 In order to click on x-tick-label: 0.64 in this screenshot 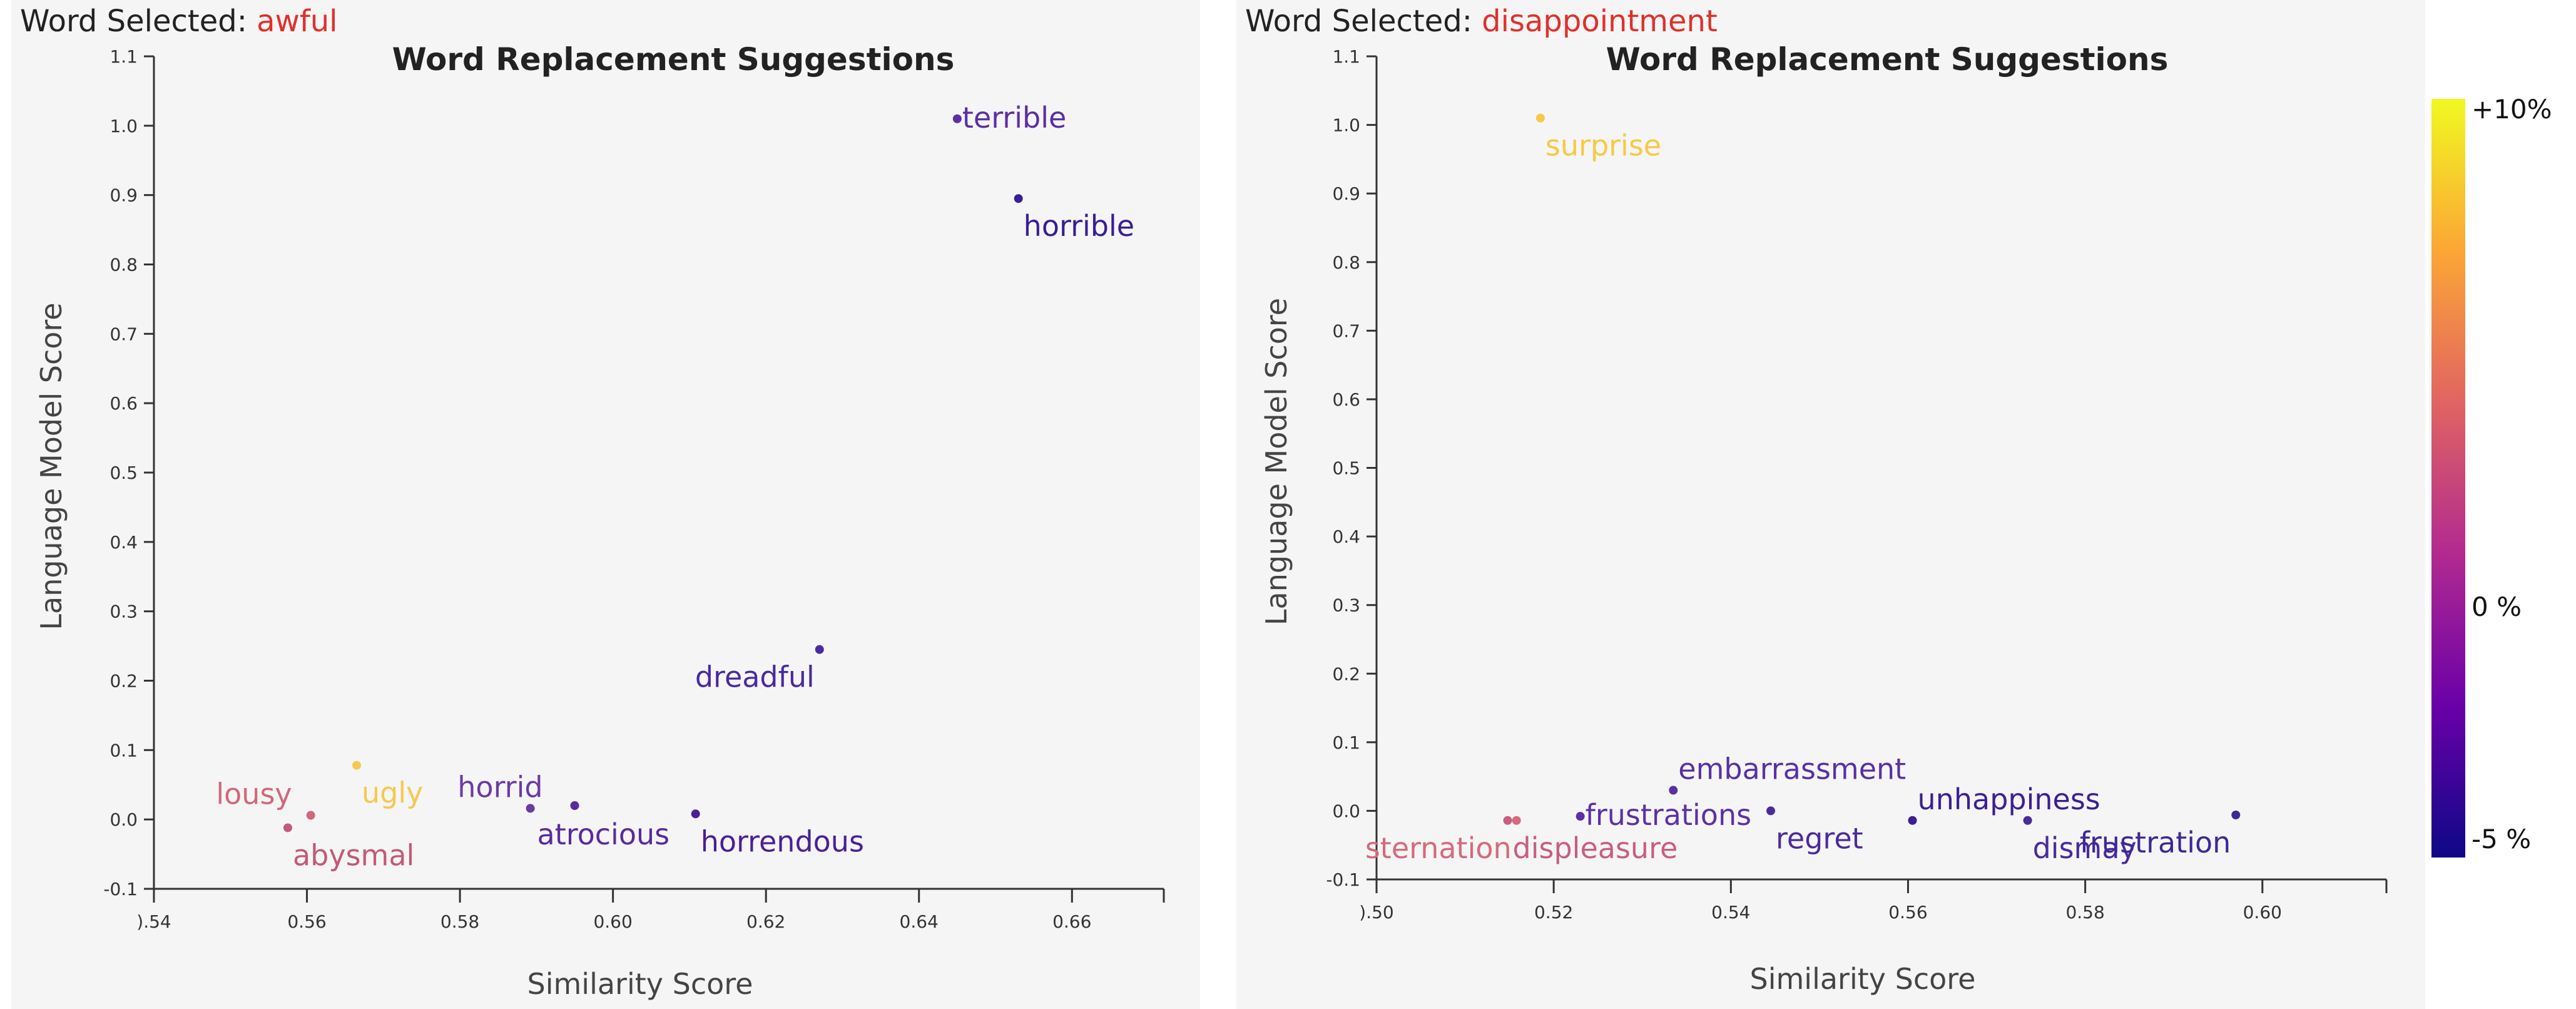, I will do `click(919, 922)`.